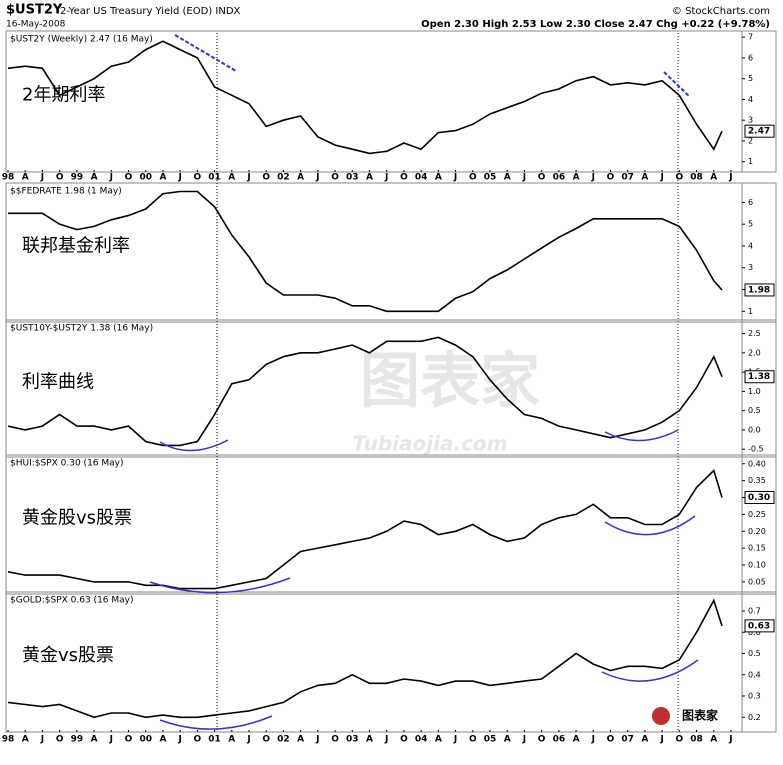 The image size is (783, 765). I want to click on x-tick-label: 03, so click(352, 178).